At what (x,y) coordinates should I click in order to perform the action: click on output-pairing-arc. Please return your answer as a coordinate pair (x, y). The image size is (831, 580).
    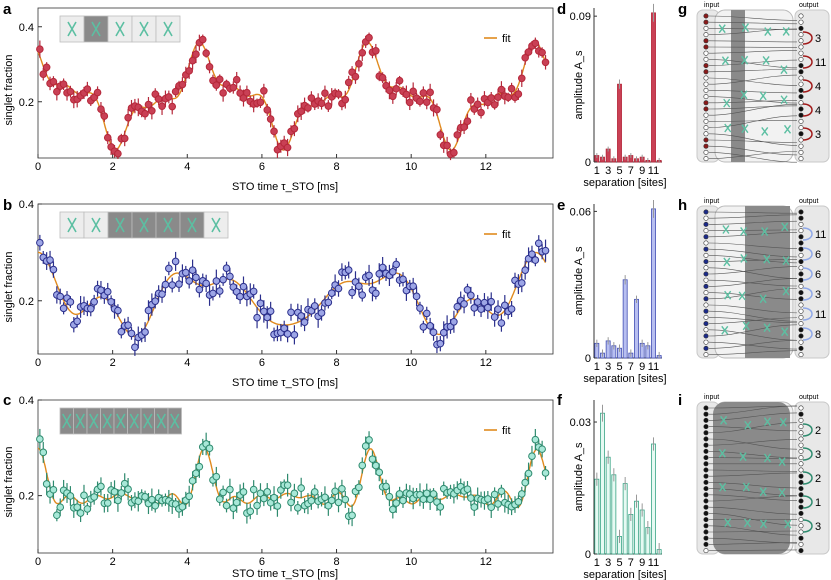
    Looking at the image, I should click on (807, 454).